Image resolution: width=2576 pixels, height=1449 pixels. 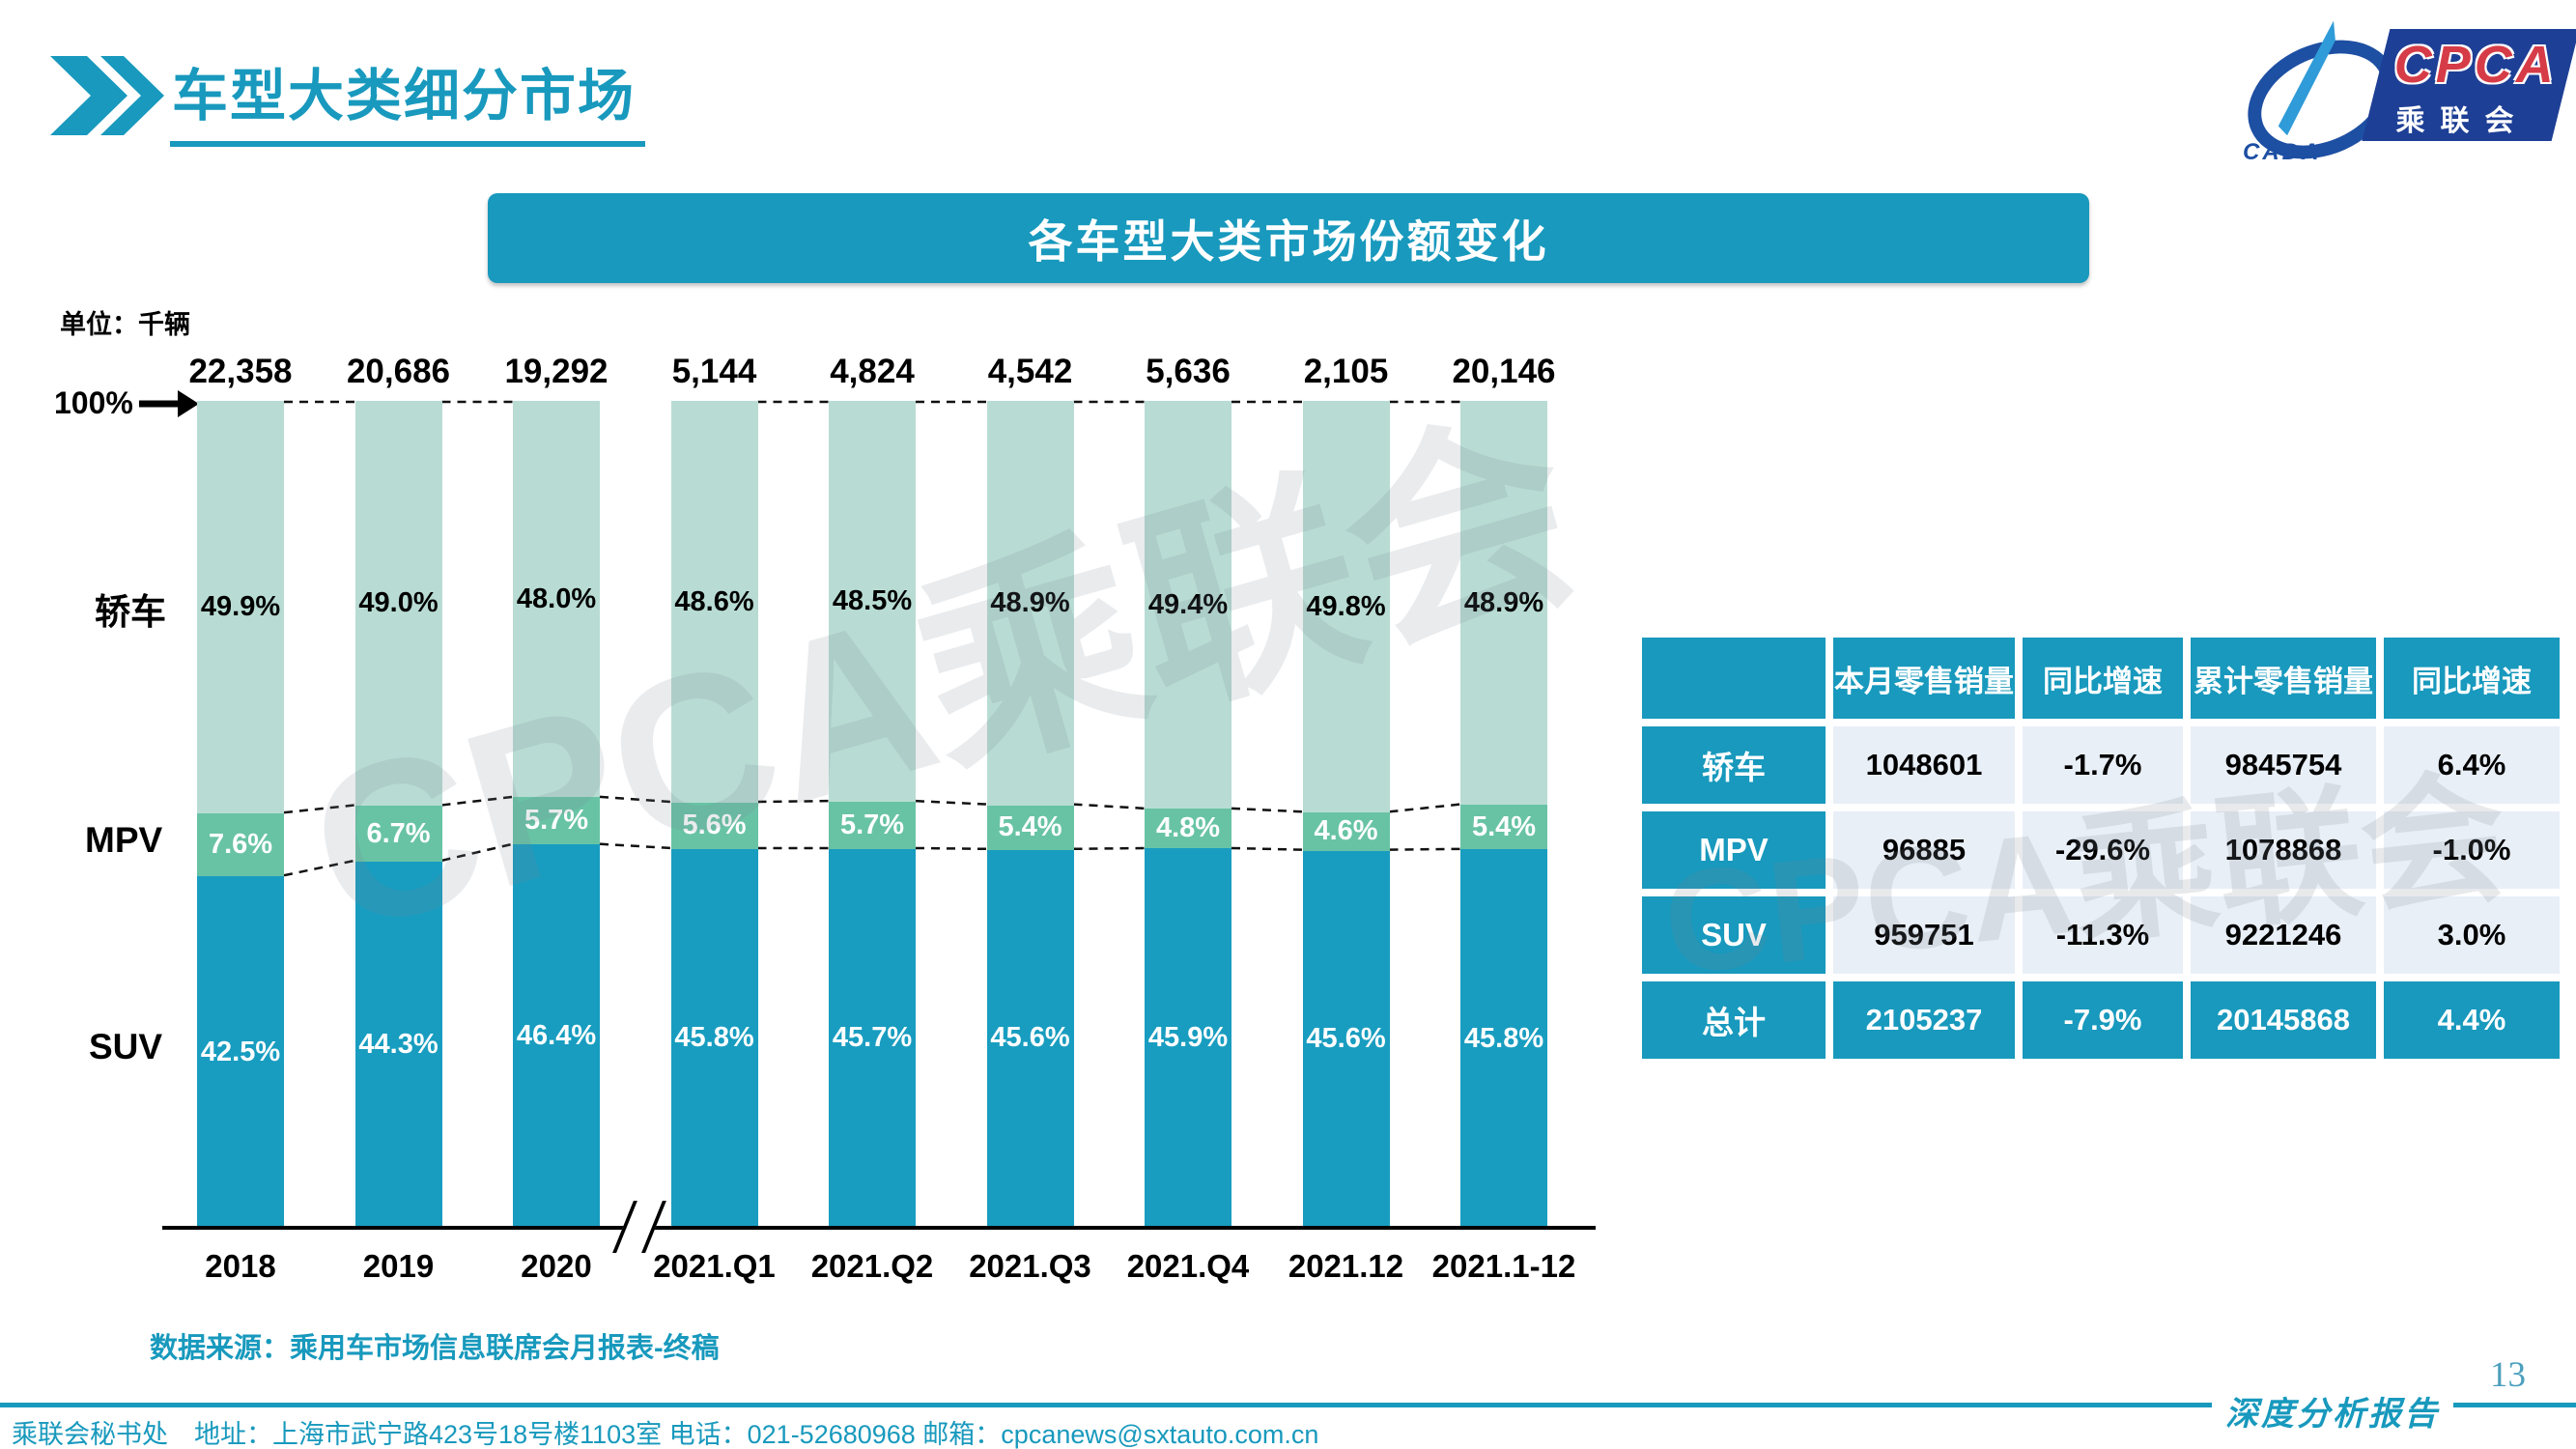 I want to click on bar-2021.Q4: 5,636 49.4% 4.8% 45.9%, so click(x=1188, y=790).